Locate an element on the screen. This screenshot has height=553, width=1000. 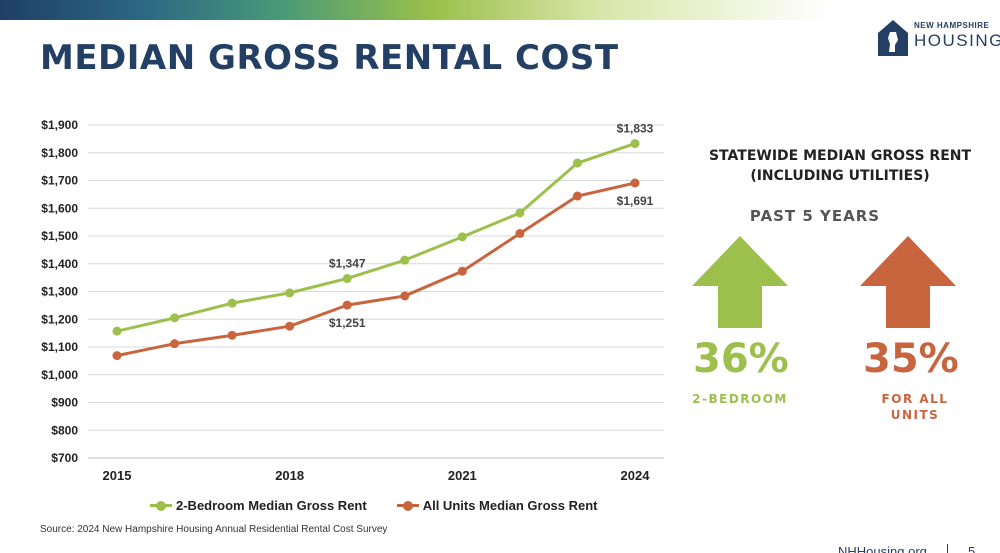
footer-divider is located at coordinates (947, 548).